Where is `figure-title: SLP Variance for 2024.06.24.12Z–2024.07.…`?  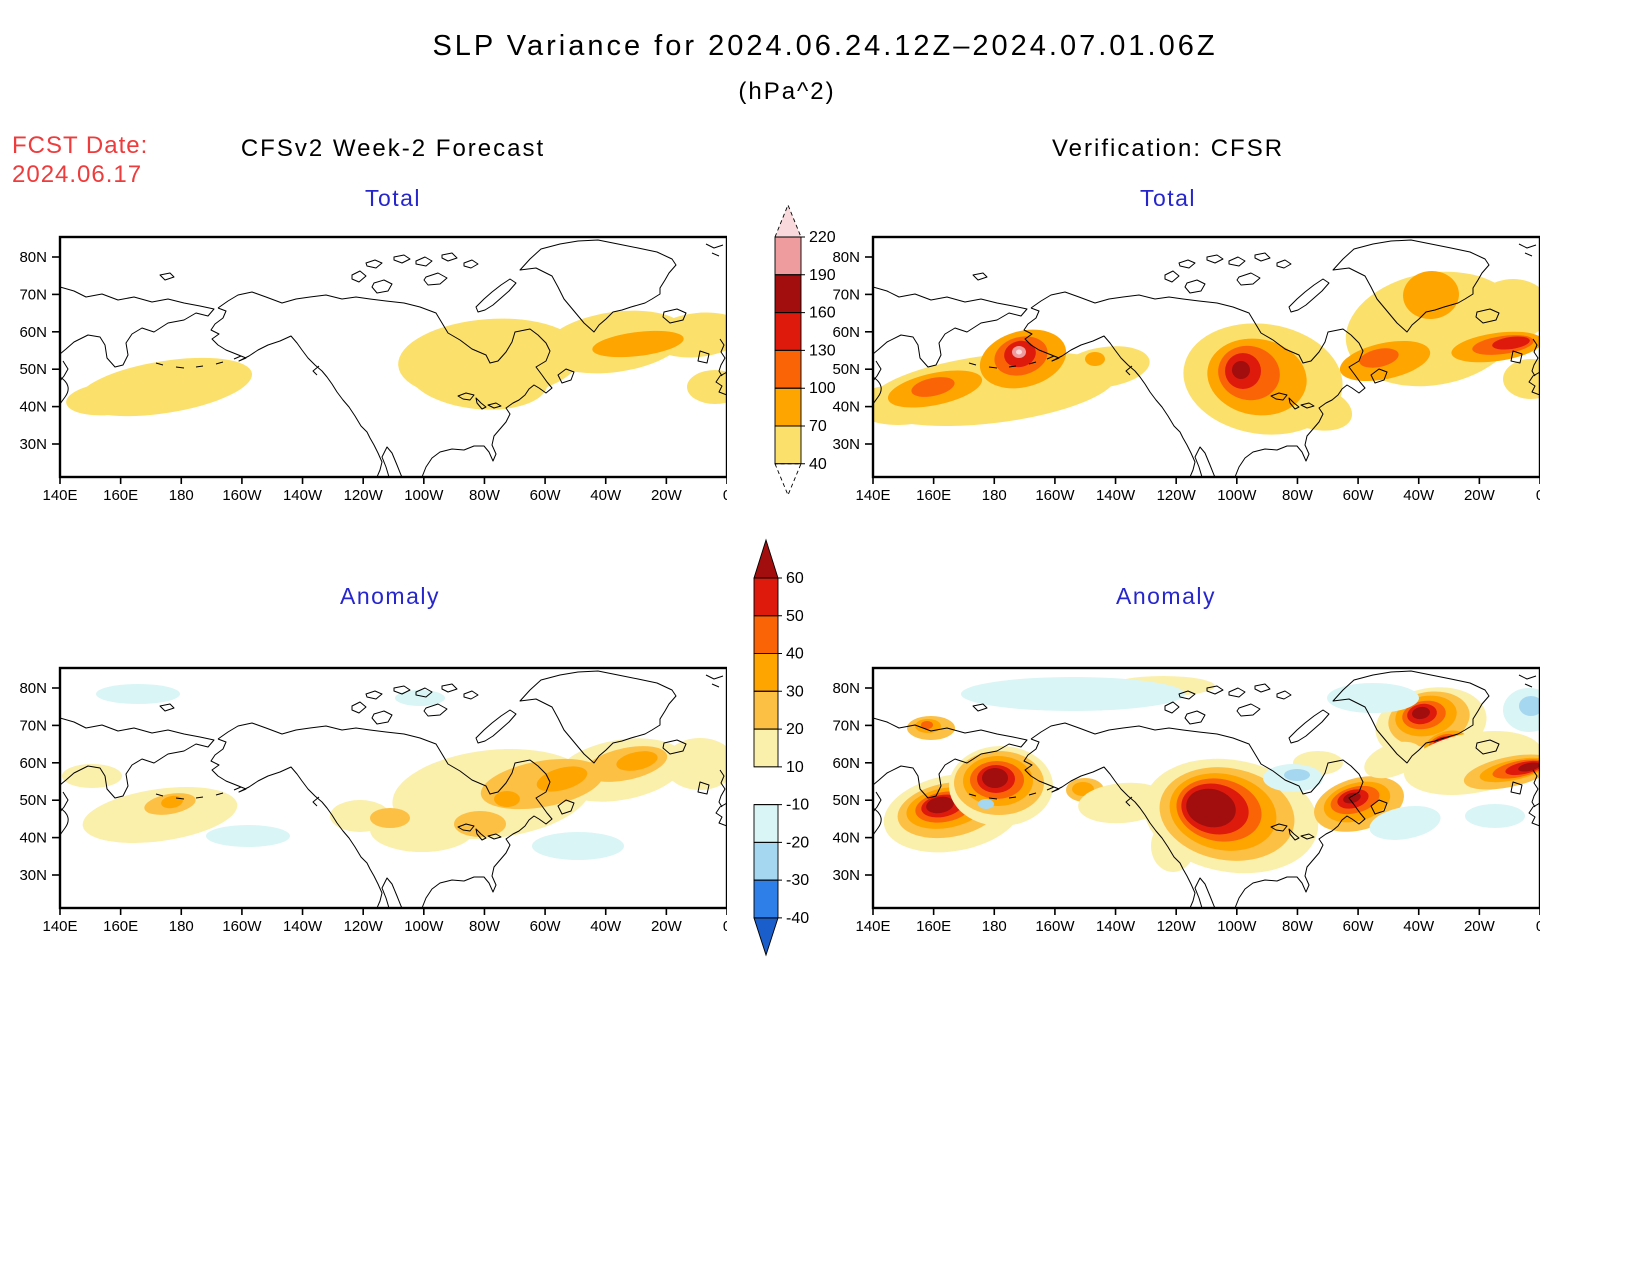
figure-title: SLP Variance for 2024.06.24.12Z–2024.07.… is located at coordinates (825, 46).